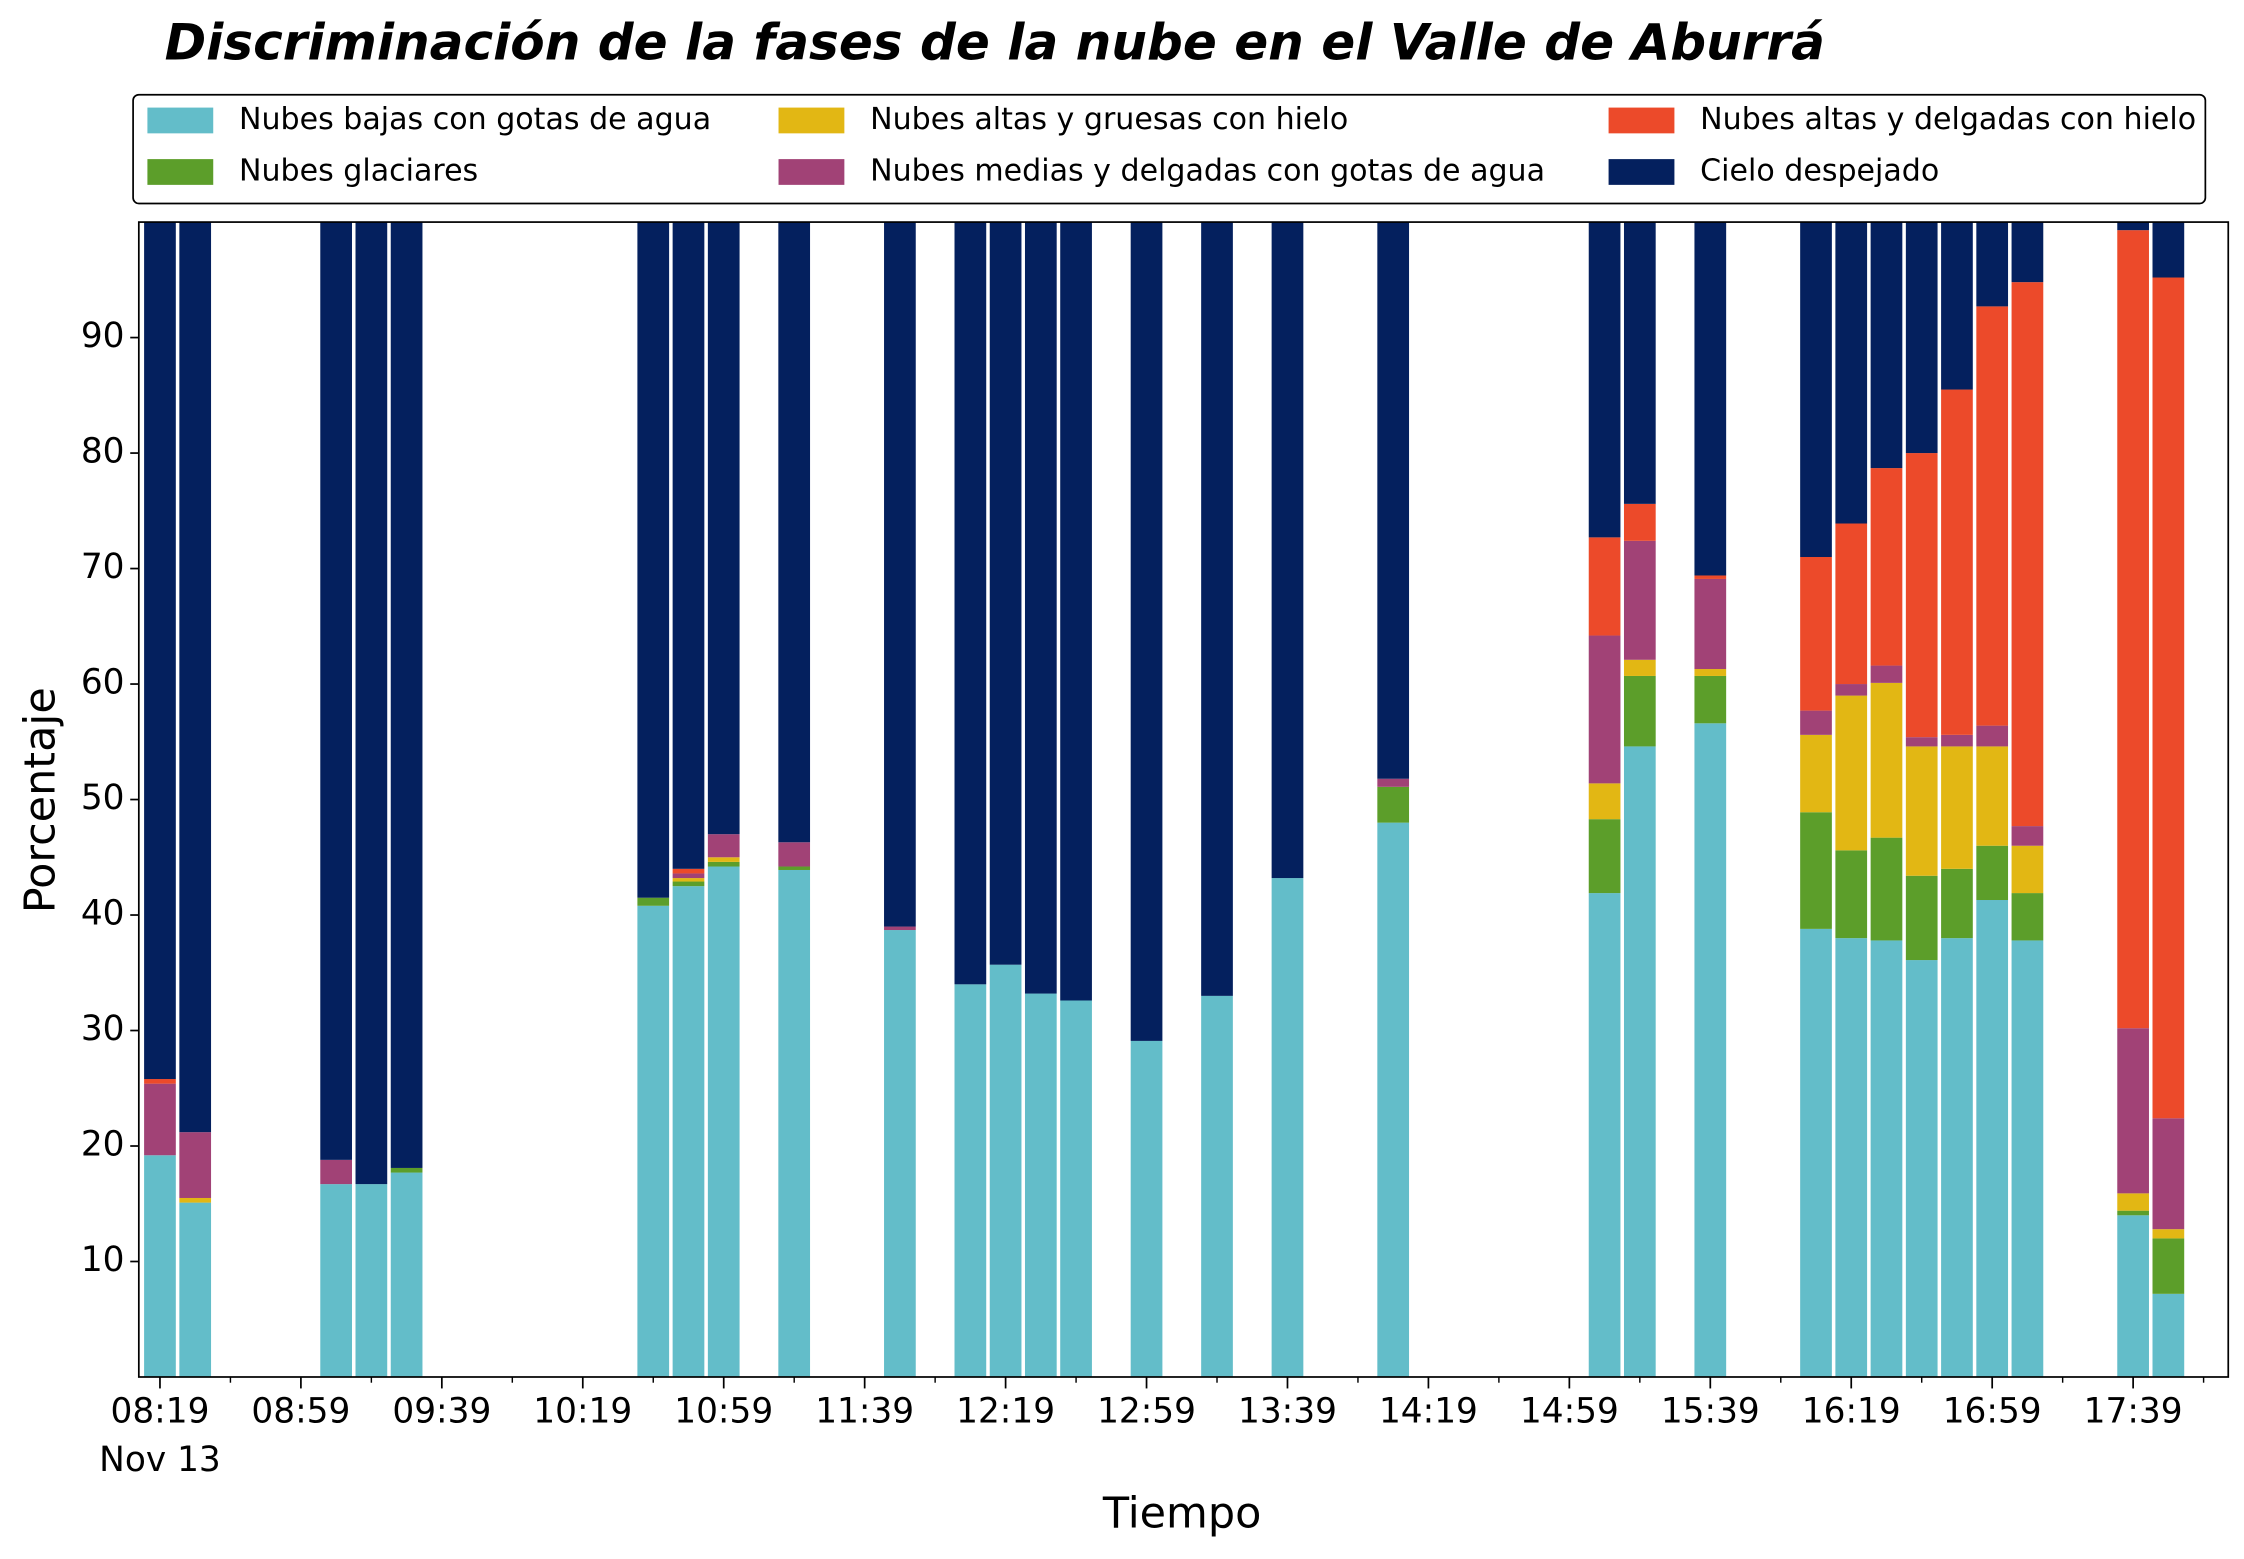 The image size is (2244, 1559). Describe the element at coordinates (1182, 1513) in the screenshot. I see `x-axis-label: Tiempo` at that location.